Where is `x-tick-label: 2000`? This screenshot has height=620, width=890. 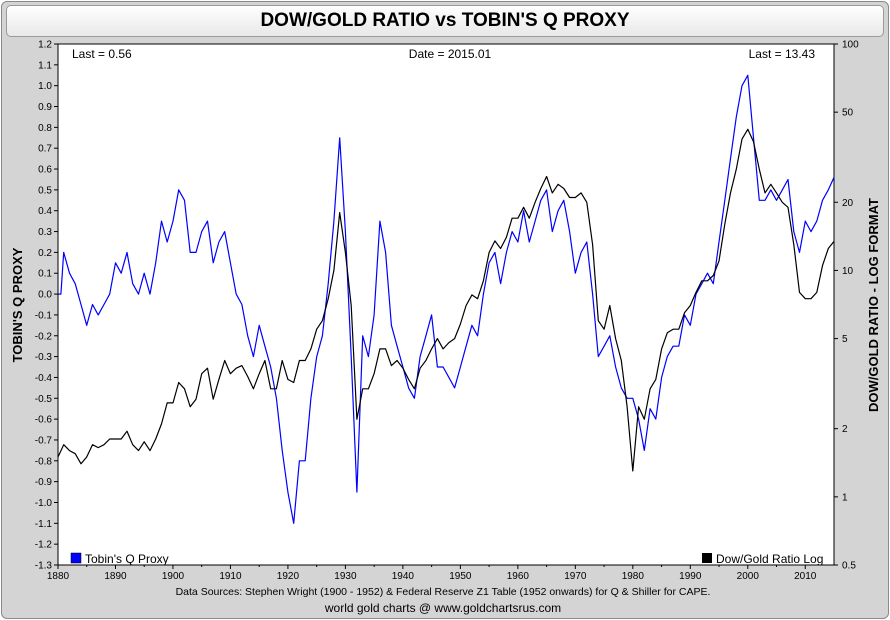
x-tick-label: 2000 is located at coordinates (748, 576).